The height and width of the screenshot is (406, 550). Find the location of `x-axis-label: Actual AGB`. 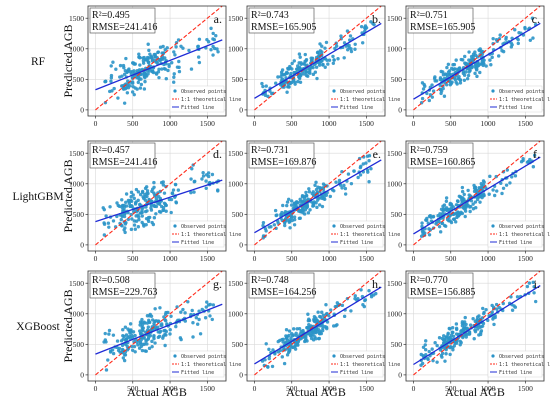

x-axis-label: Actual AGB is located at coordinates (157, 392).